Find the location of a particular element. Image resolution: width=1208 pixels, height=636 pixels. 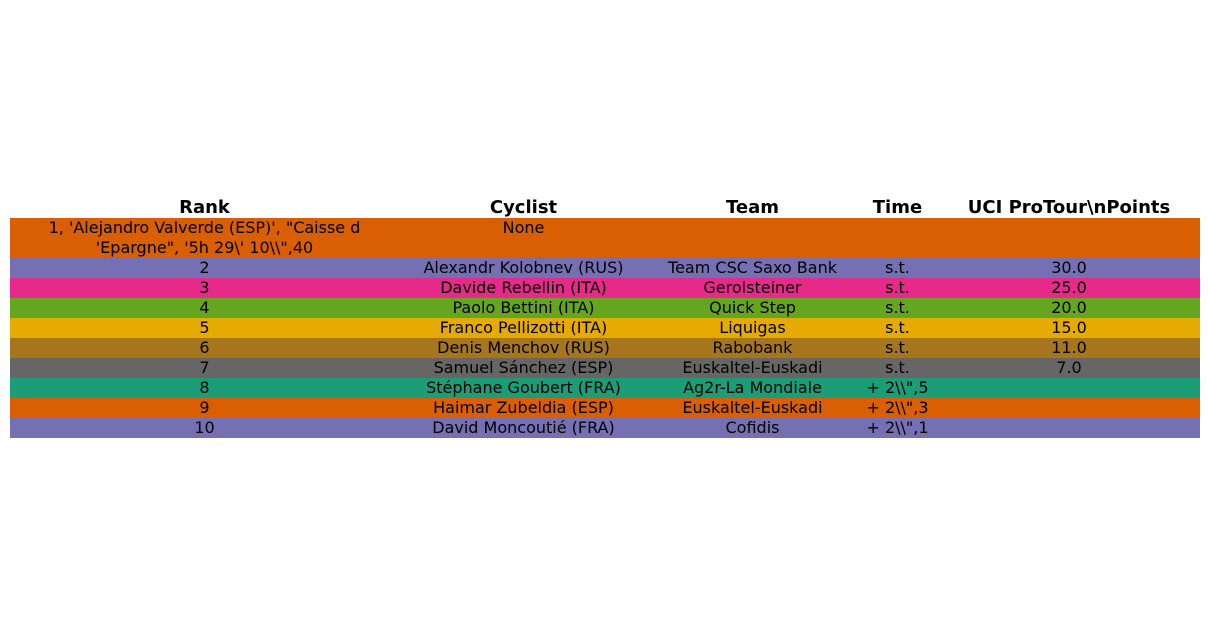

table-row: 5 Franco Pellizotti (ITA) Liquigas s.t. 15.0 is located at coordinates (605, 328).